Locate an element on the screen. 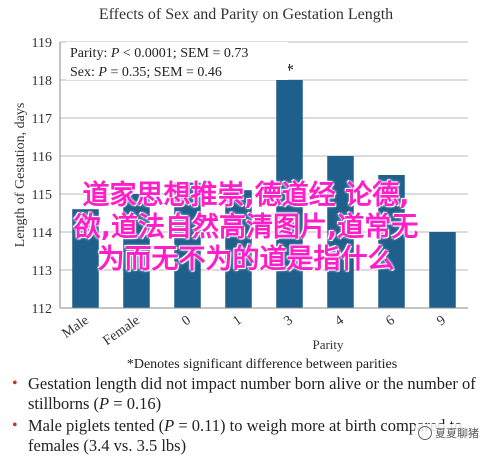 The width and height of the screenshot is (492, 464). x-tick-label: 6 is located at coordinates (390, 321).